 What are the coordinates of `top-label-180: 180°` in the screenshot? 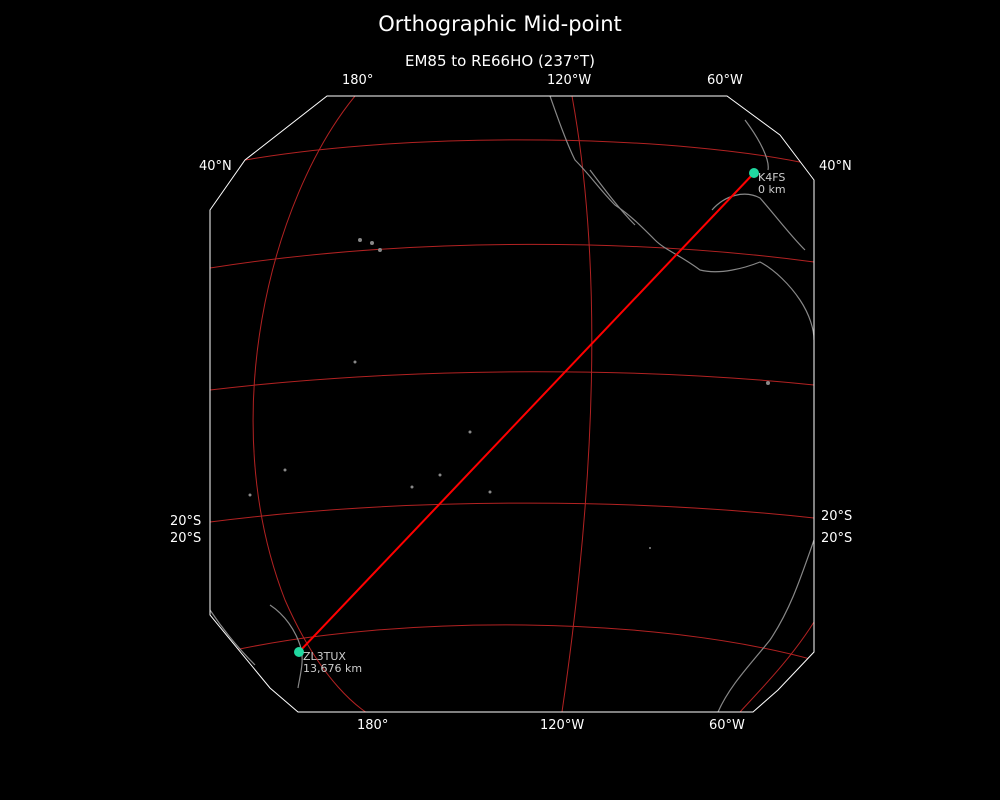 It's located at (358, 80).